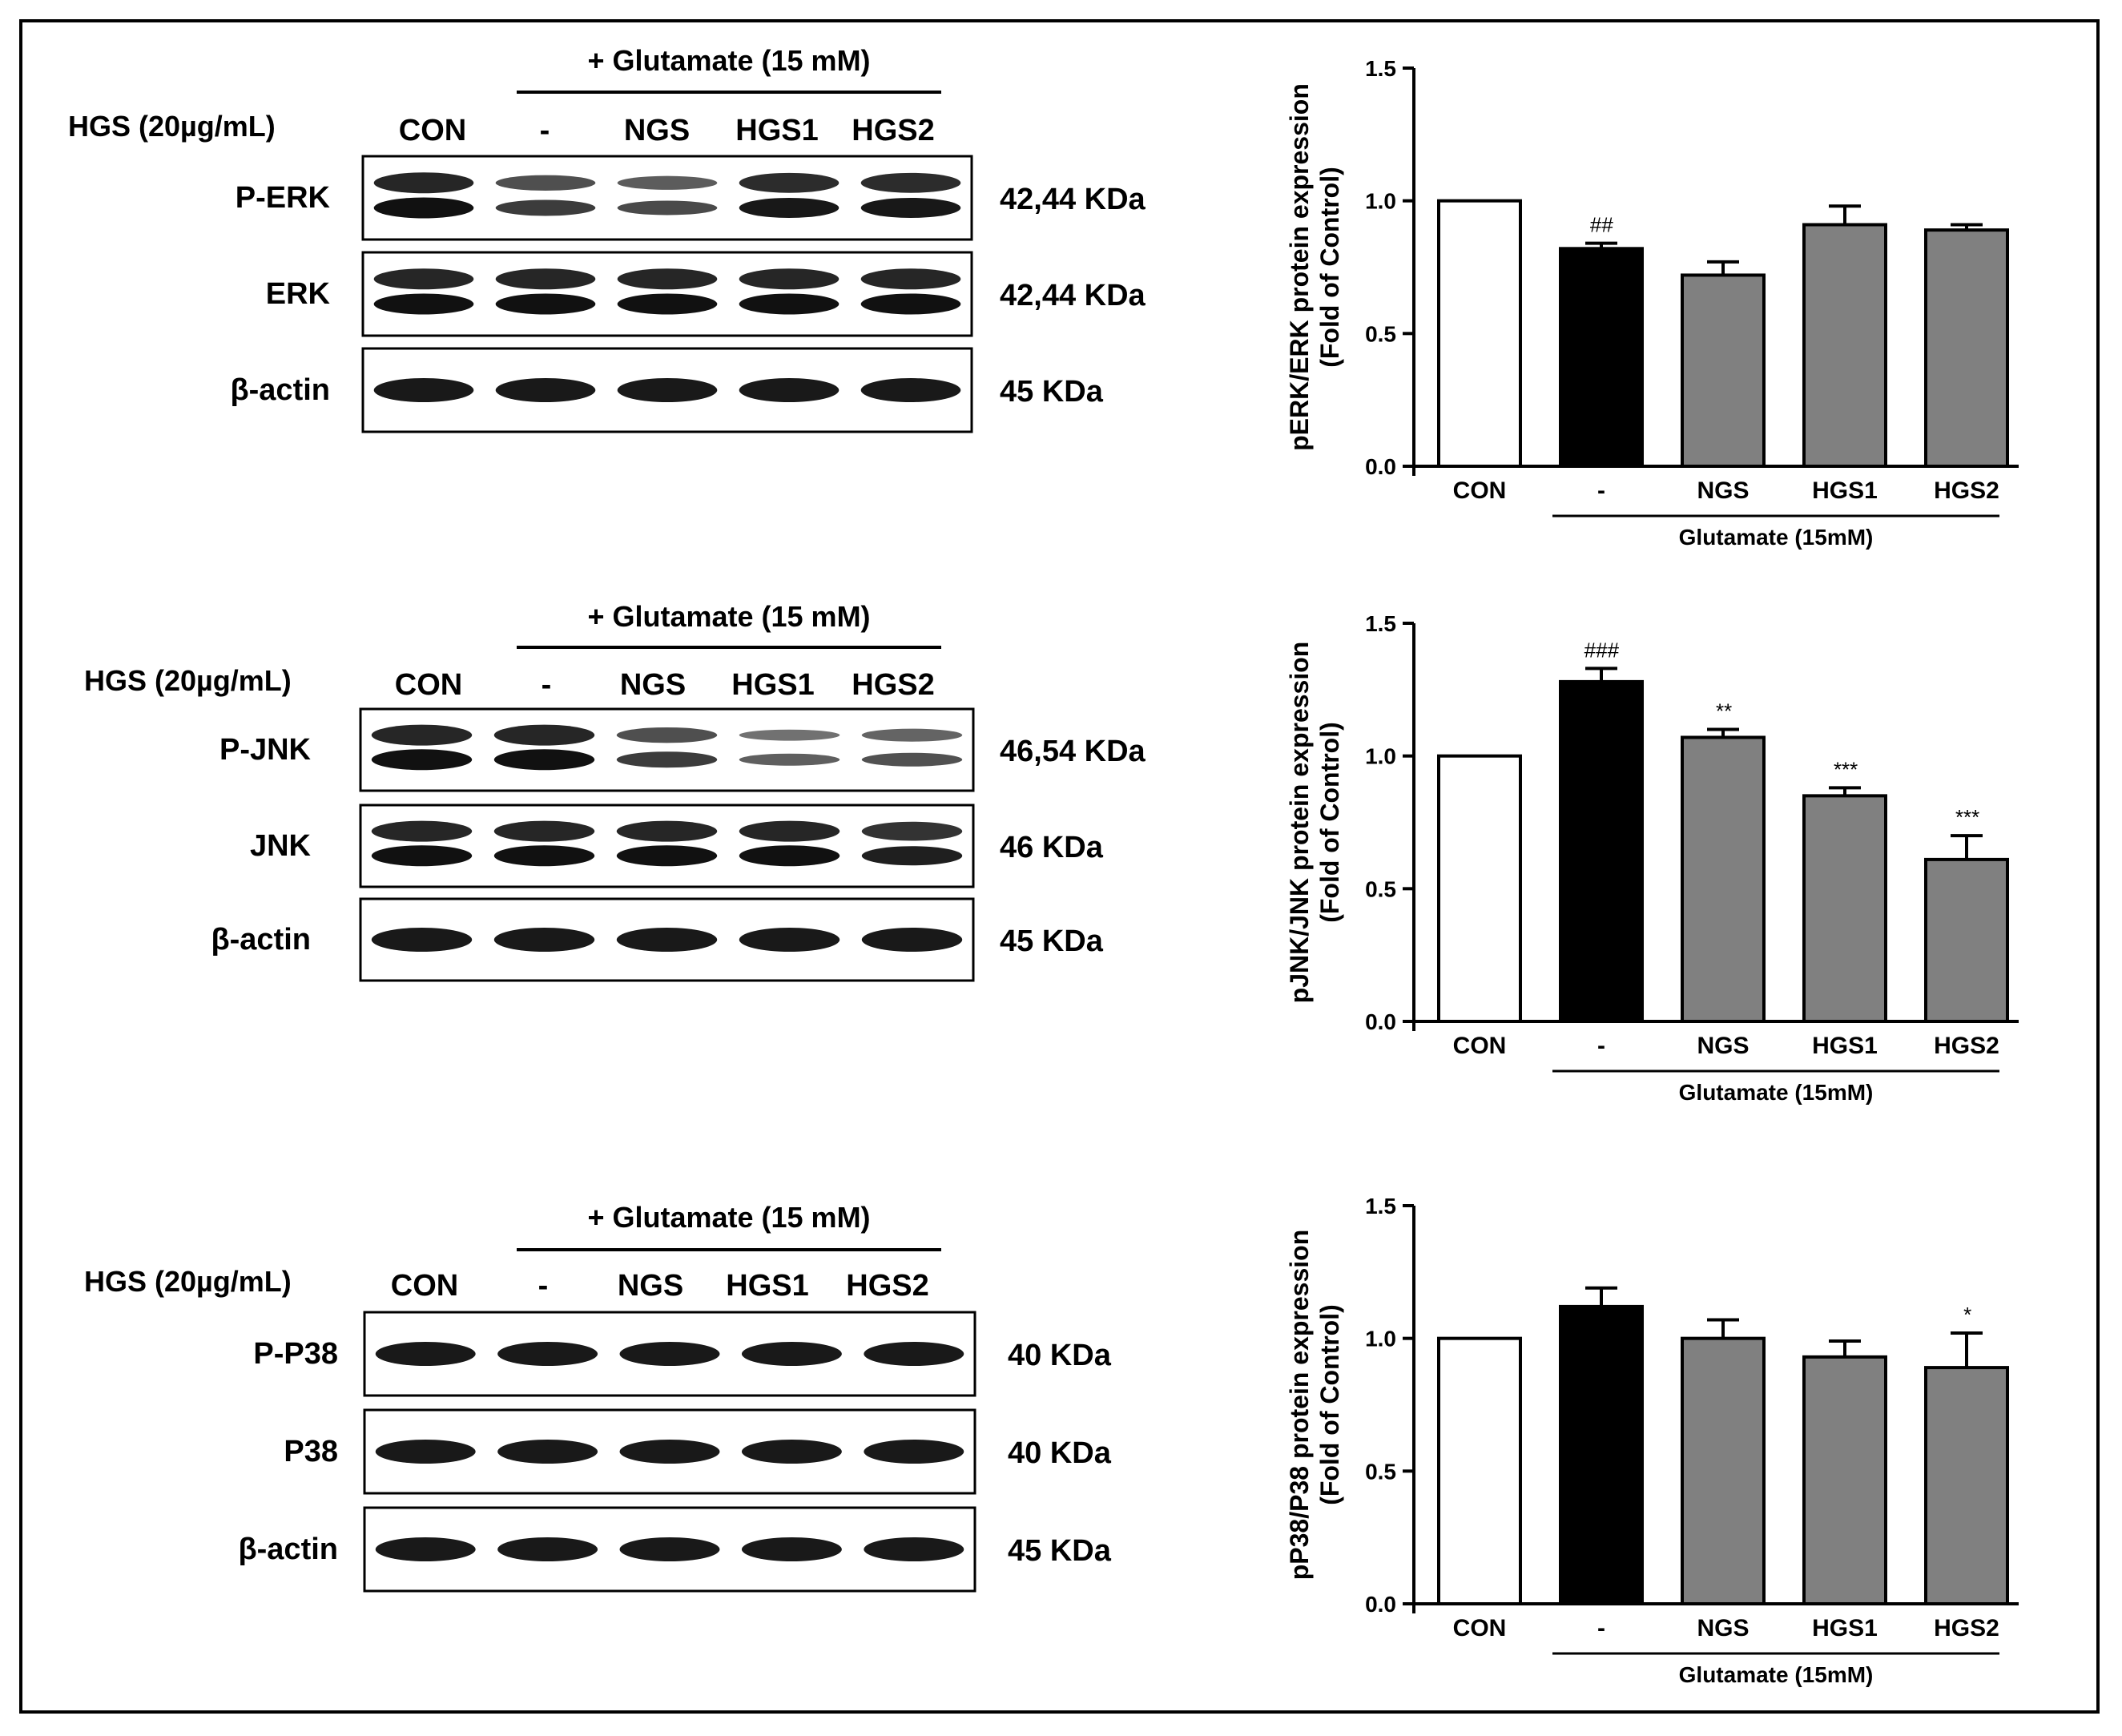 This screenshot has height=1736, width=2122. I want to click on protein-label: ERK, so click(298, 294).